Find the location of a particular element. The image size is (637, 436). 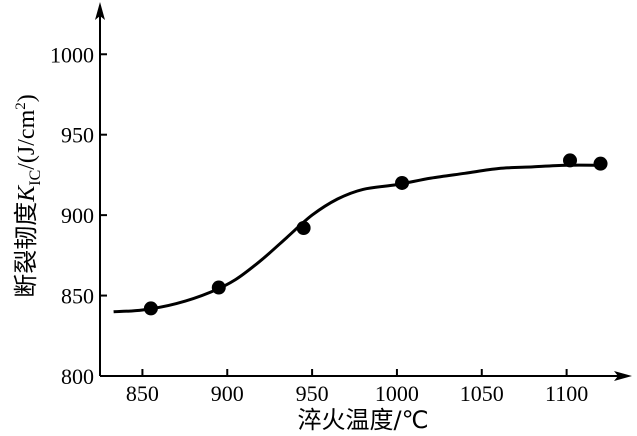

y-axis-title: 断裂韧度KIC/(J/cm2) is located at coordinates (28, 196).